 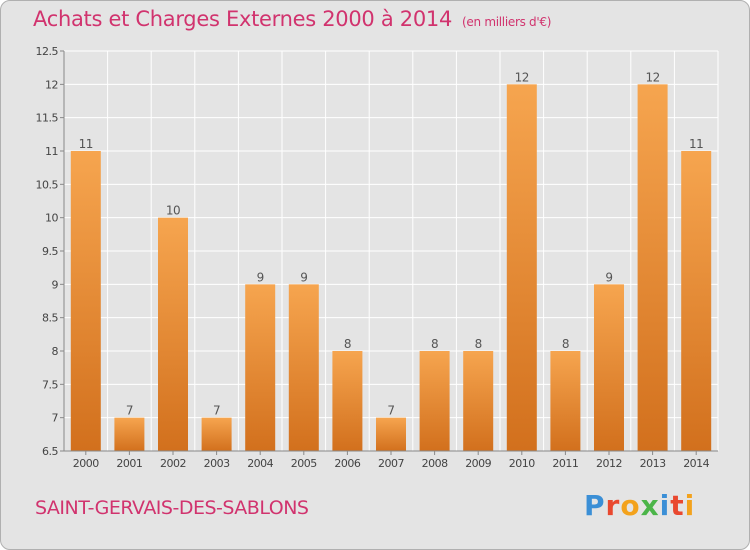 What do you see at coordinates (347, 401) in the screenshot?
I see `bar-2006` at bounding box center [347, 401].